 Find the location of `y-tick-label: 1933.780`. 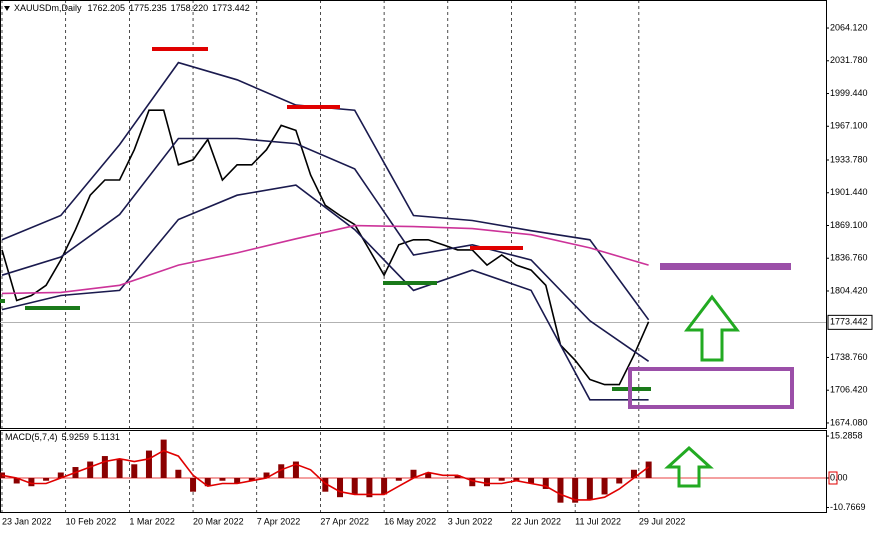

y-tick-label: 1933.780 is located at coordinates (849, 159).